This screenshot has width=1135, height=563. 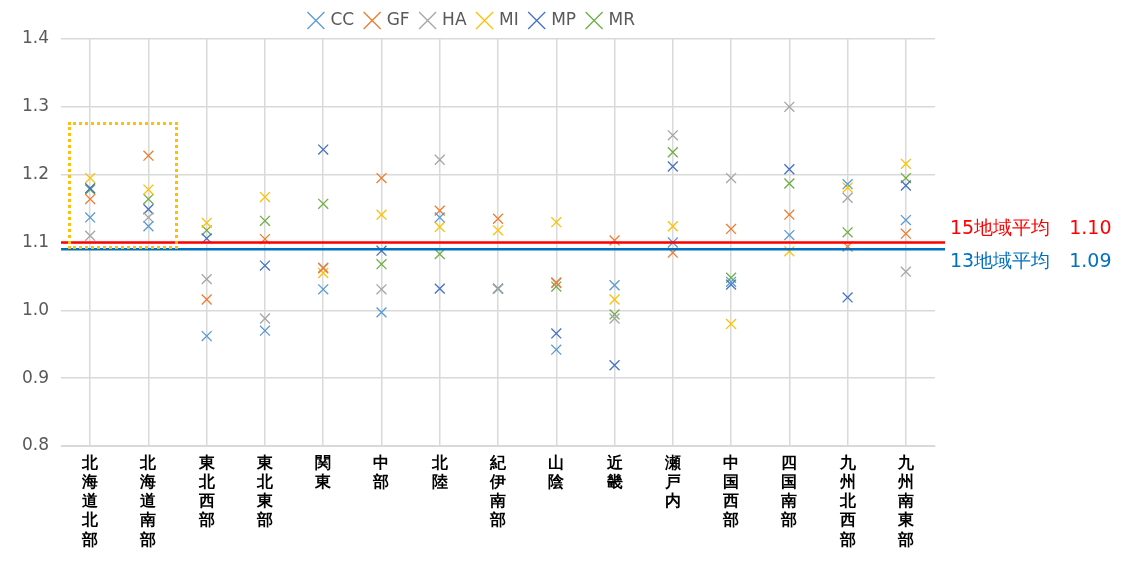 I want to click on legend-label: MI, so click(x=509, y=18).